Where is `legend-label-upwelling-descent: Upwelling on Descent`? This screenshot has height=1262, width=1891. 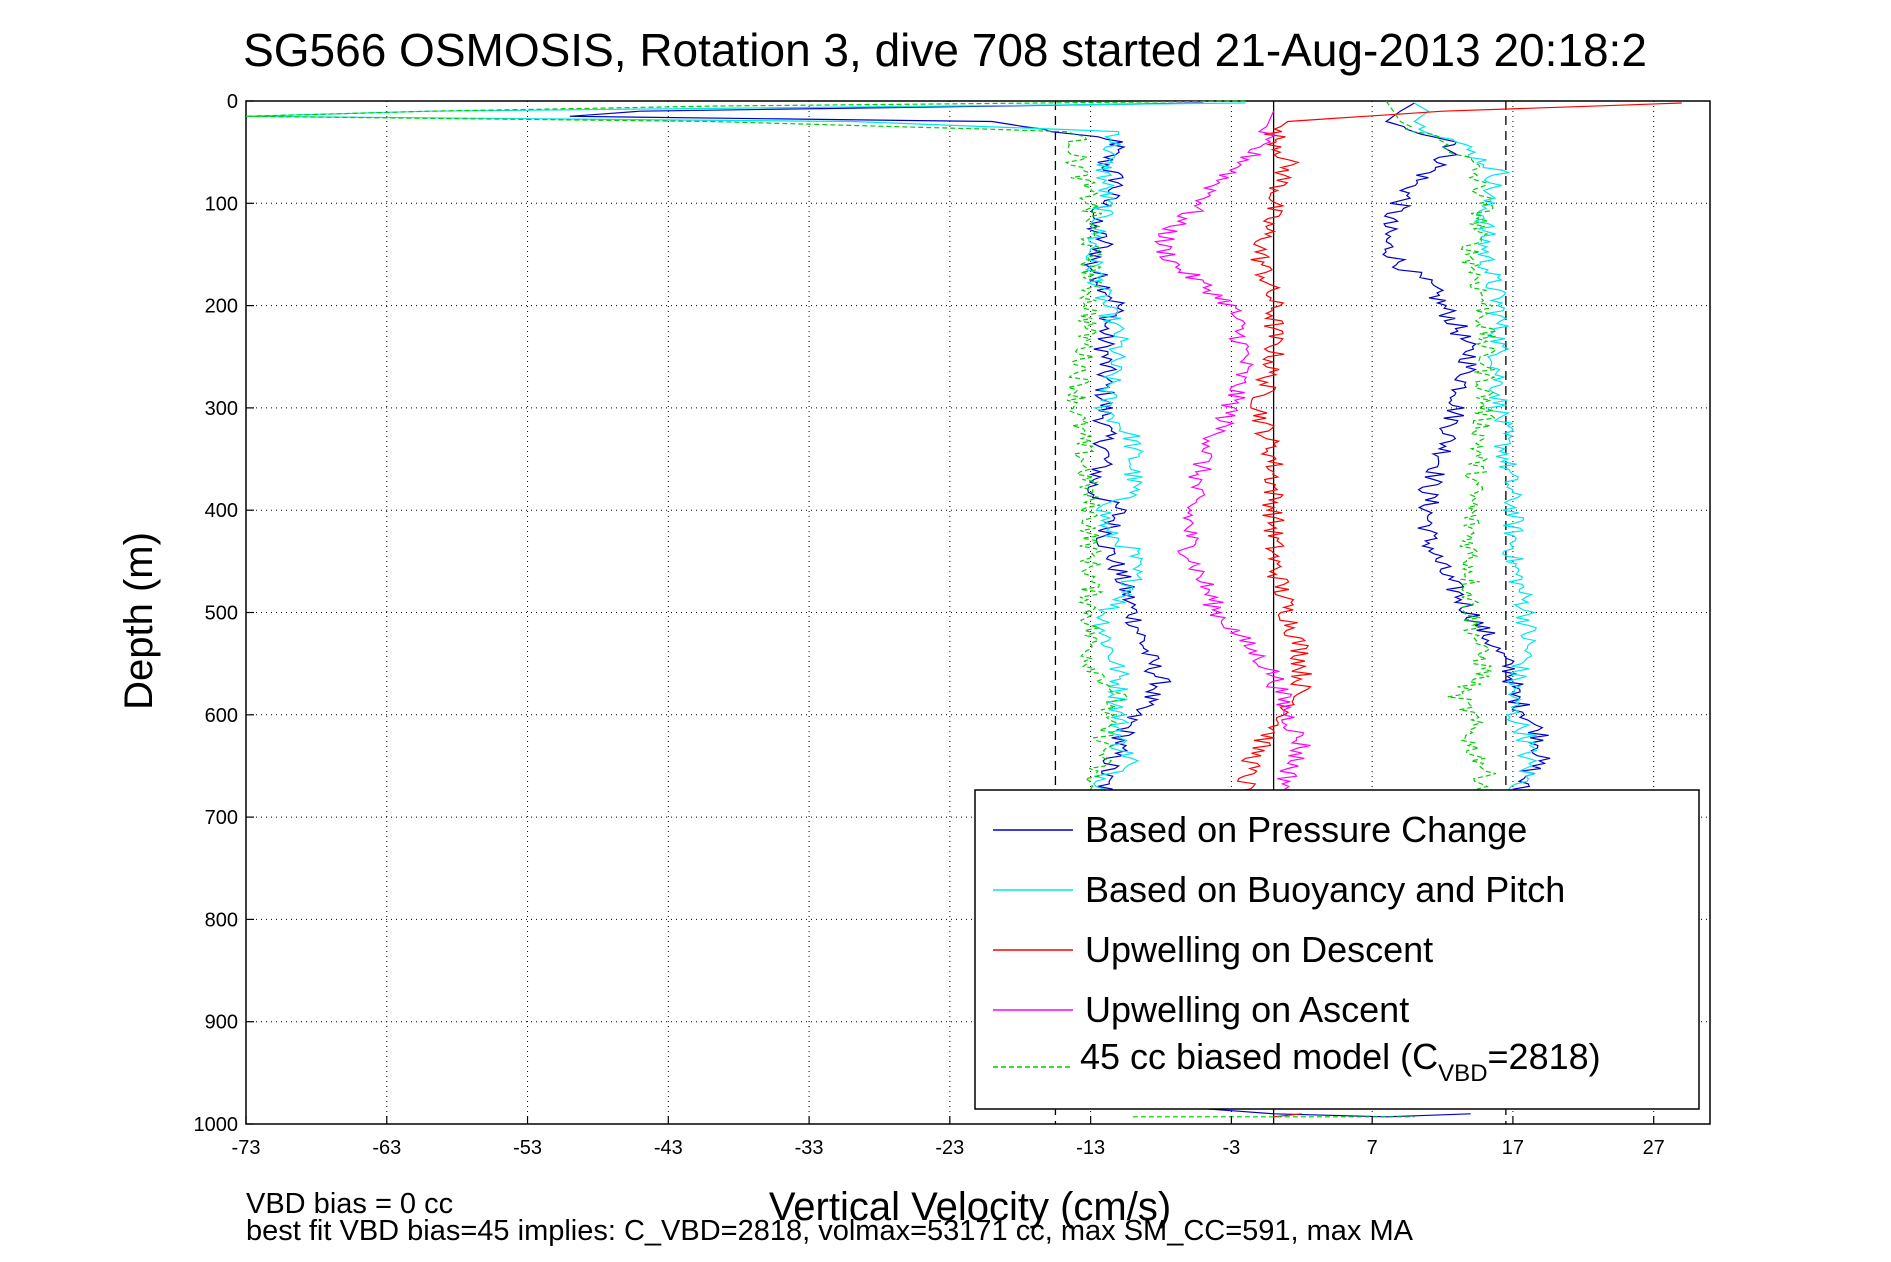
legend-label-upwelling-descent: Upwelling on Descent is located at coordinates (1259, 949).